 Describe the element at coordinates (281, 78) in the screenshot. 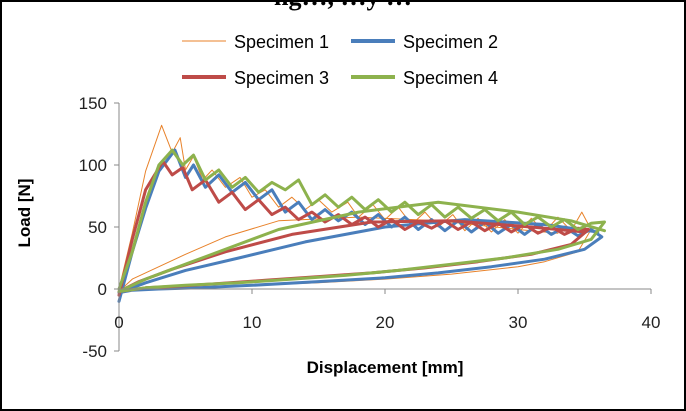

I see `legend-label-specimen-3: Specimen 3` at that location.